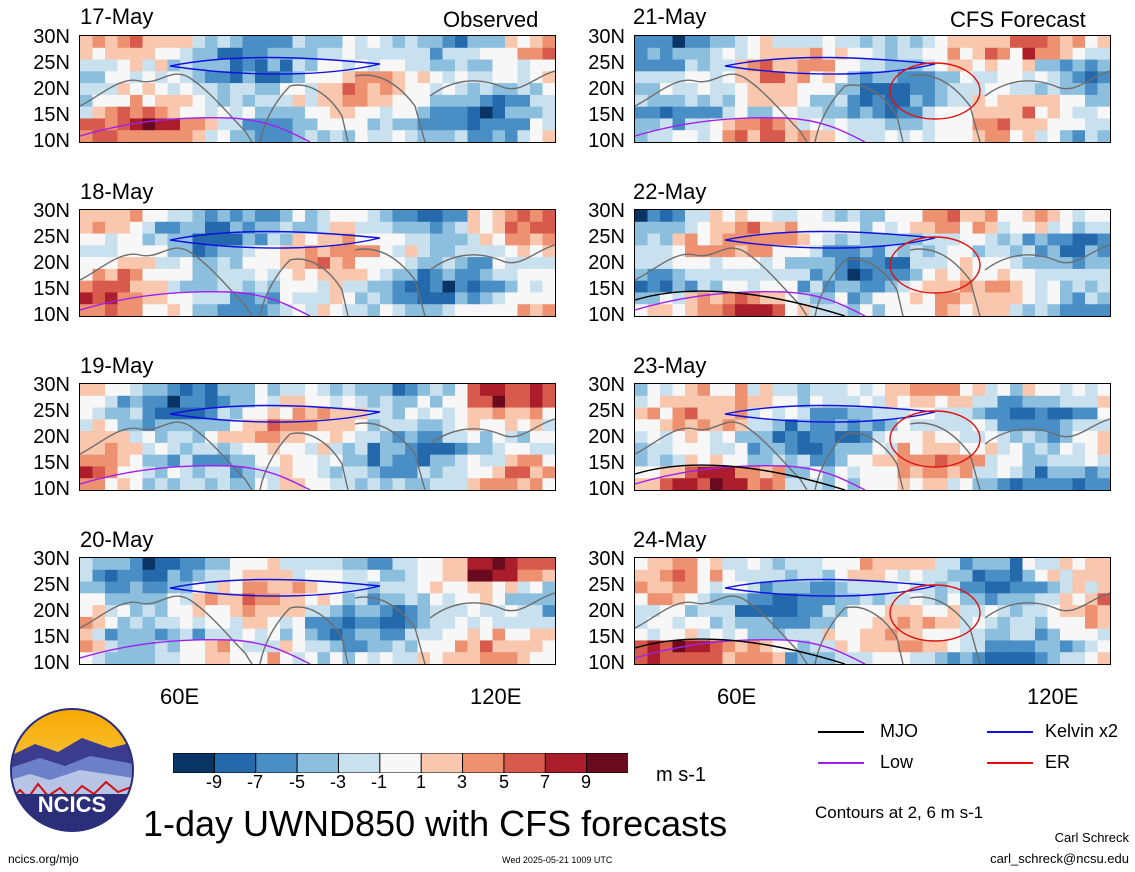  I want to click on site-link: ncics.org/mjo, so click(43, 859).